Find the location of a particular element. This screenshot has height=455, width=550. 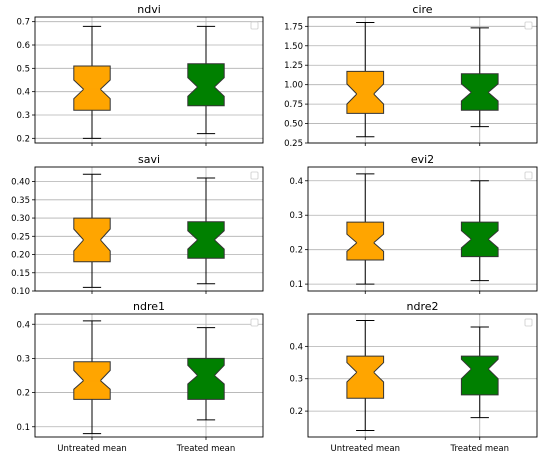

y-tick-label: 1.25 is located at coordinates (293, 66).